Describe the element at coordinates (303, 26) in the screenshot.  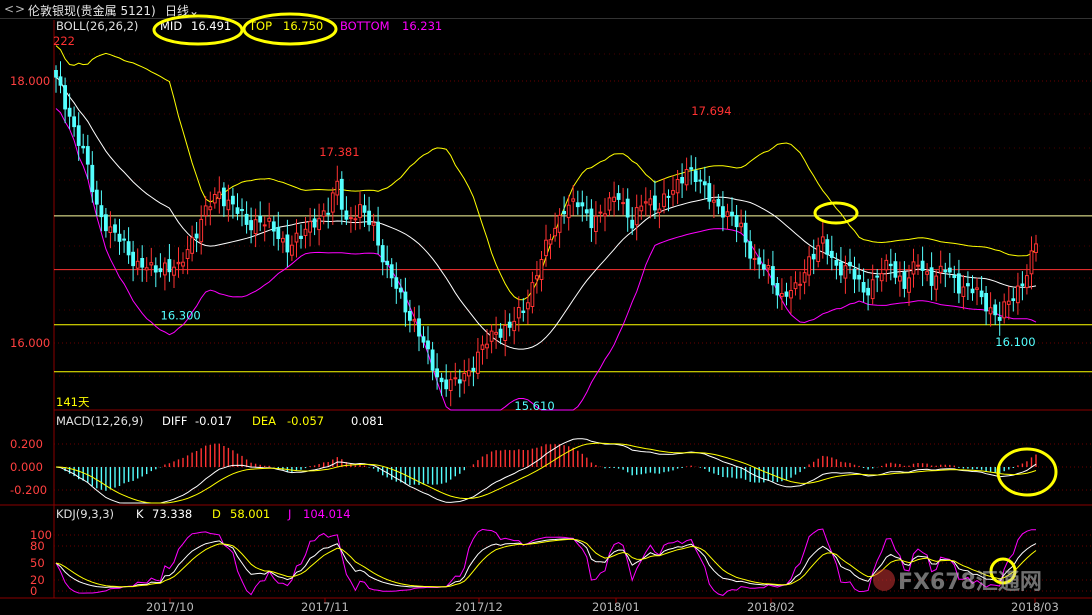
I see `boll-top-value: 16.750` at that location.